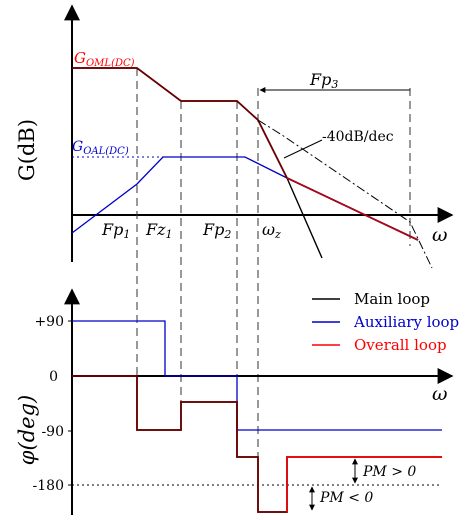  I want to click on phase-tick-minus90: -90, so click(52, 432).